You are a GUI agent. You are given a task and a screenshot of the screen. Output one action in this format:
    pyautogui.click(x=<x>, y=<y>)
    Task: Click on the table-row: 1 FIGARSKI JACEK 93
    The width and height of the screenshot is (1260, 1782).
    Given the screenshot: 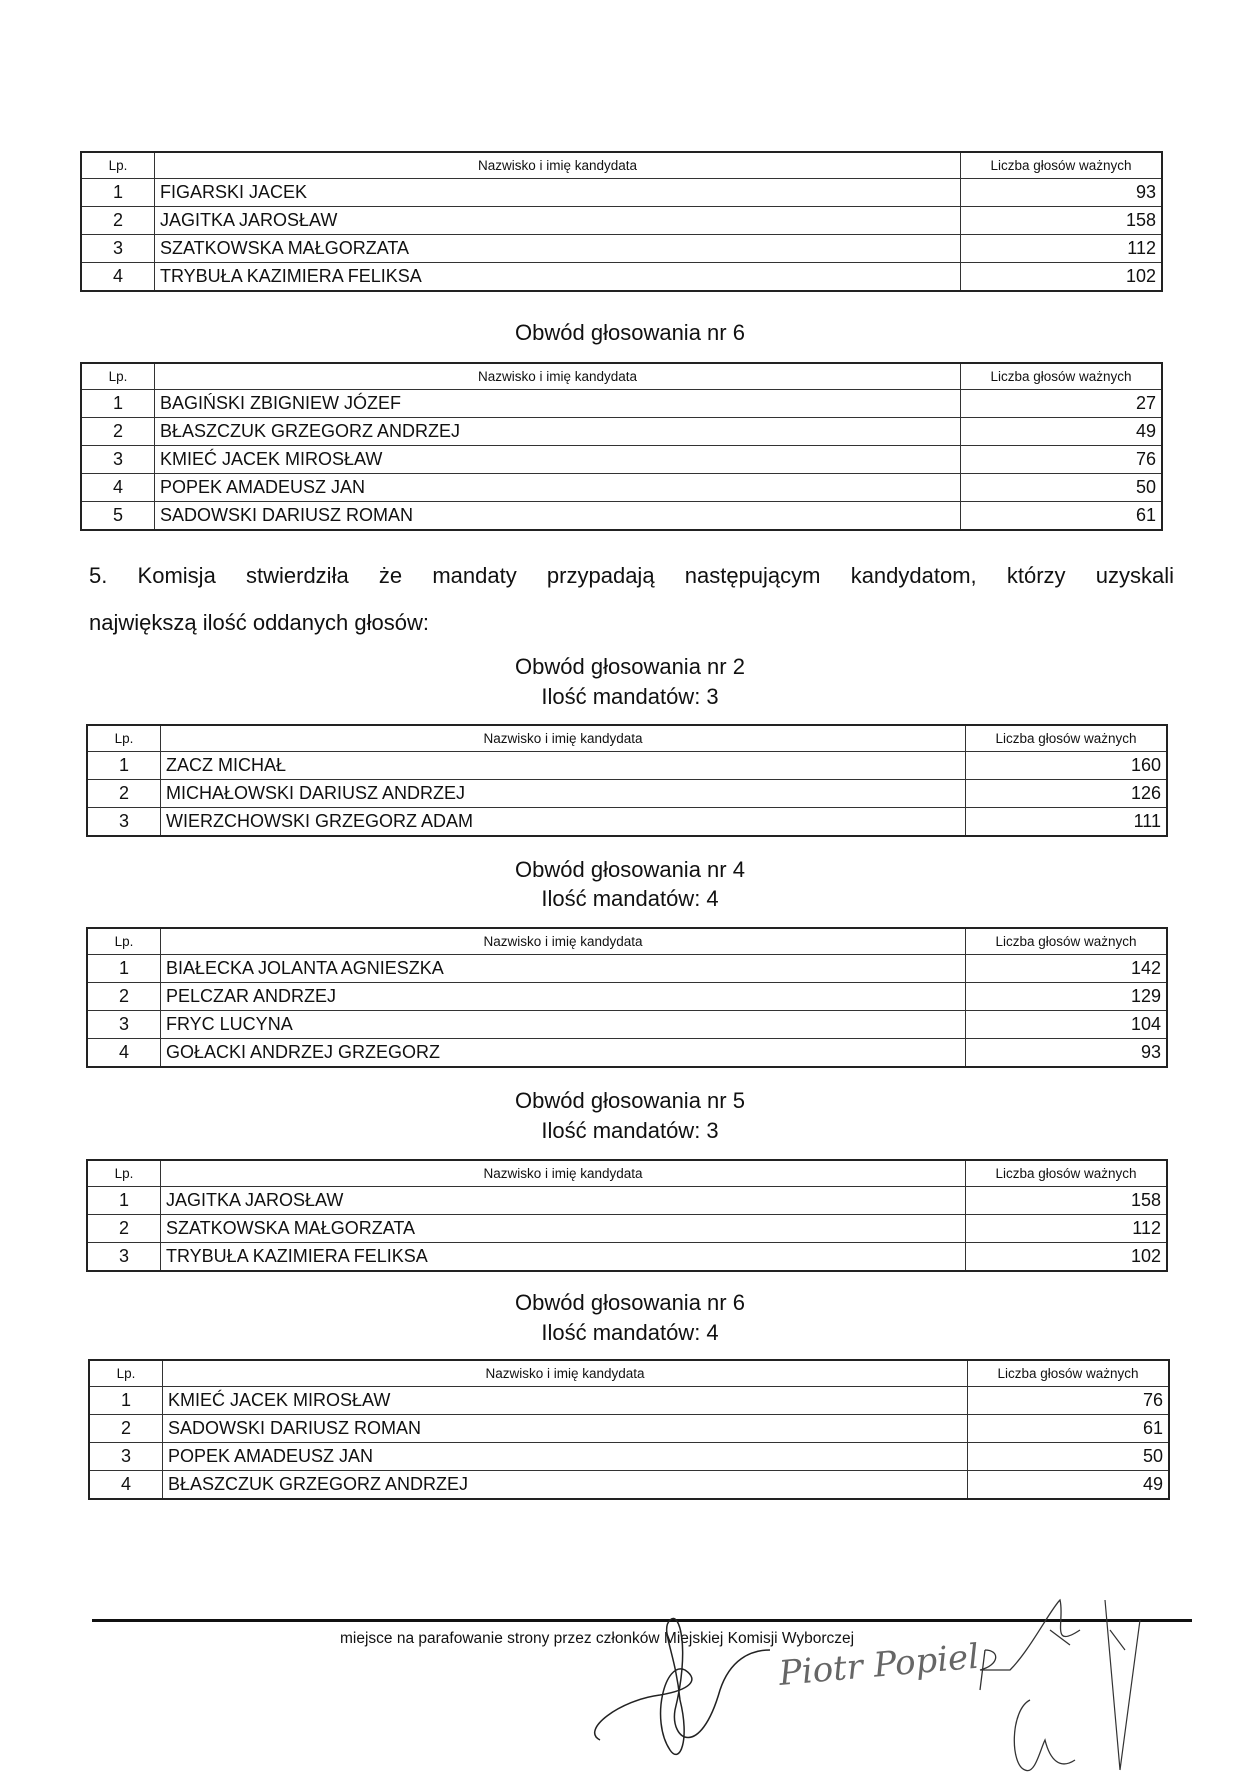 What is the action you would take?
    pyautogui.click(x=621, y=192)
    